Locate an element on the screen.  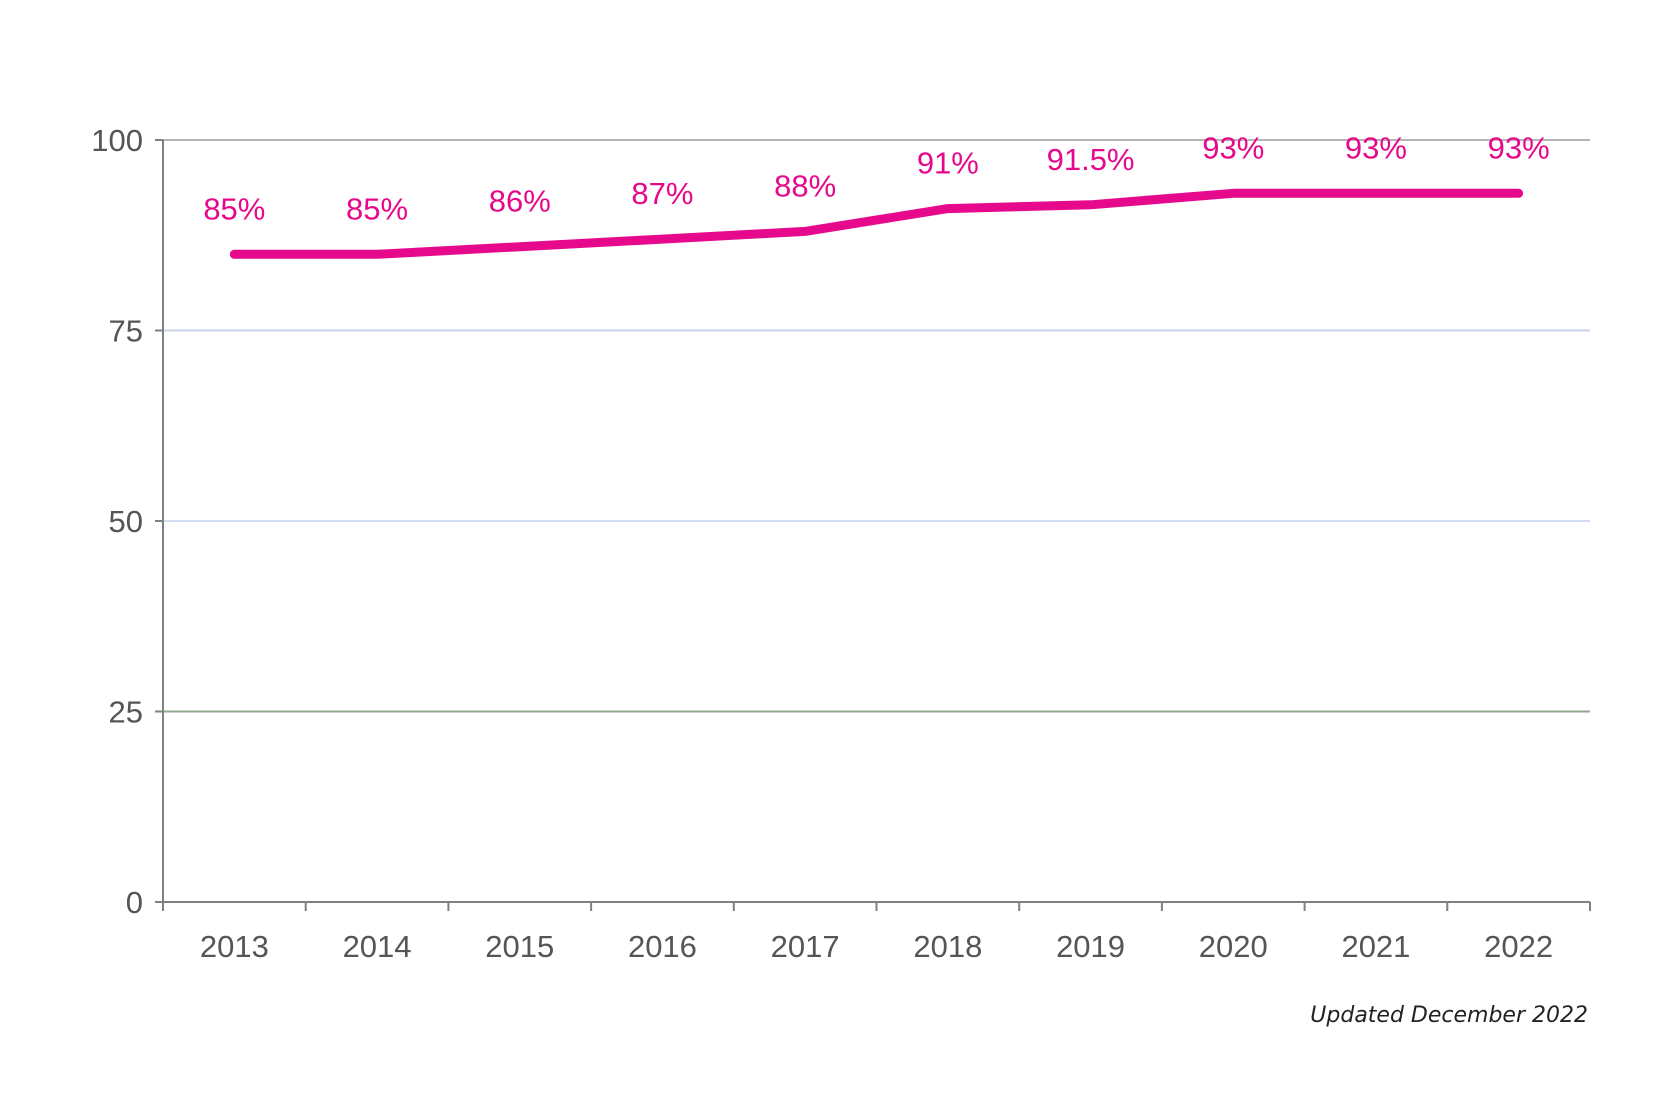
x-axis-ticks: 2013 2014 2015 2016 2017 2018 2019 2020 2021 2022 is located at coordinates (876, 933).